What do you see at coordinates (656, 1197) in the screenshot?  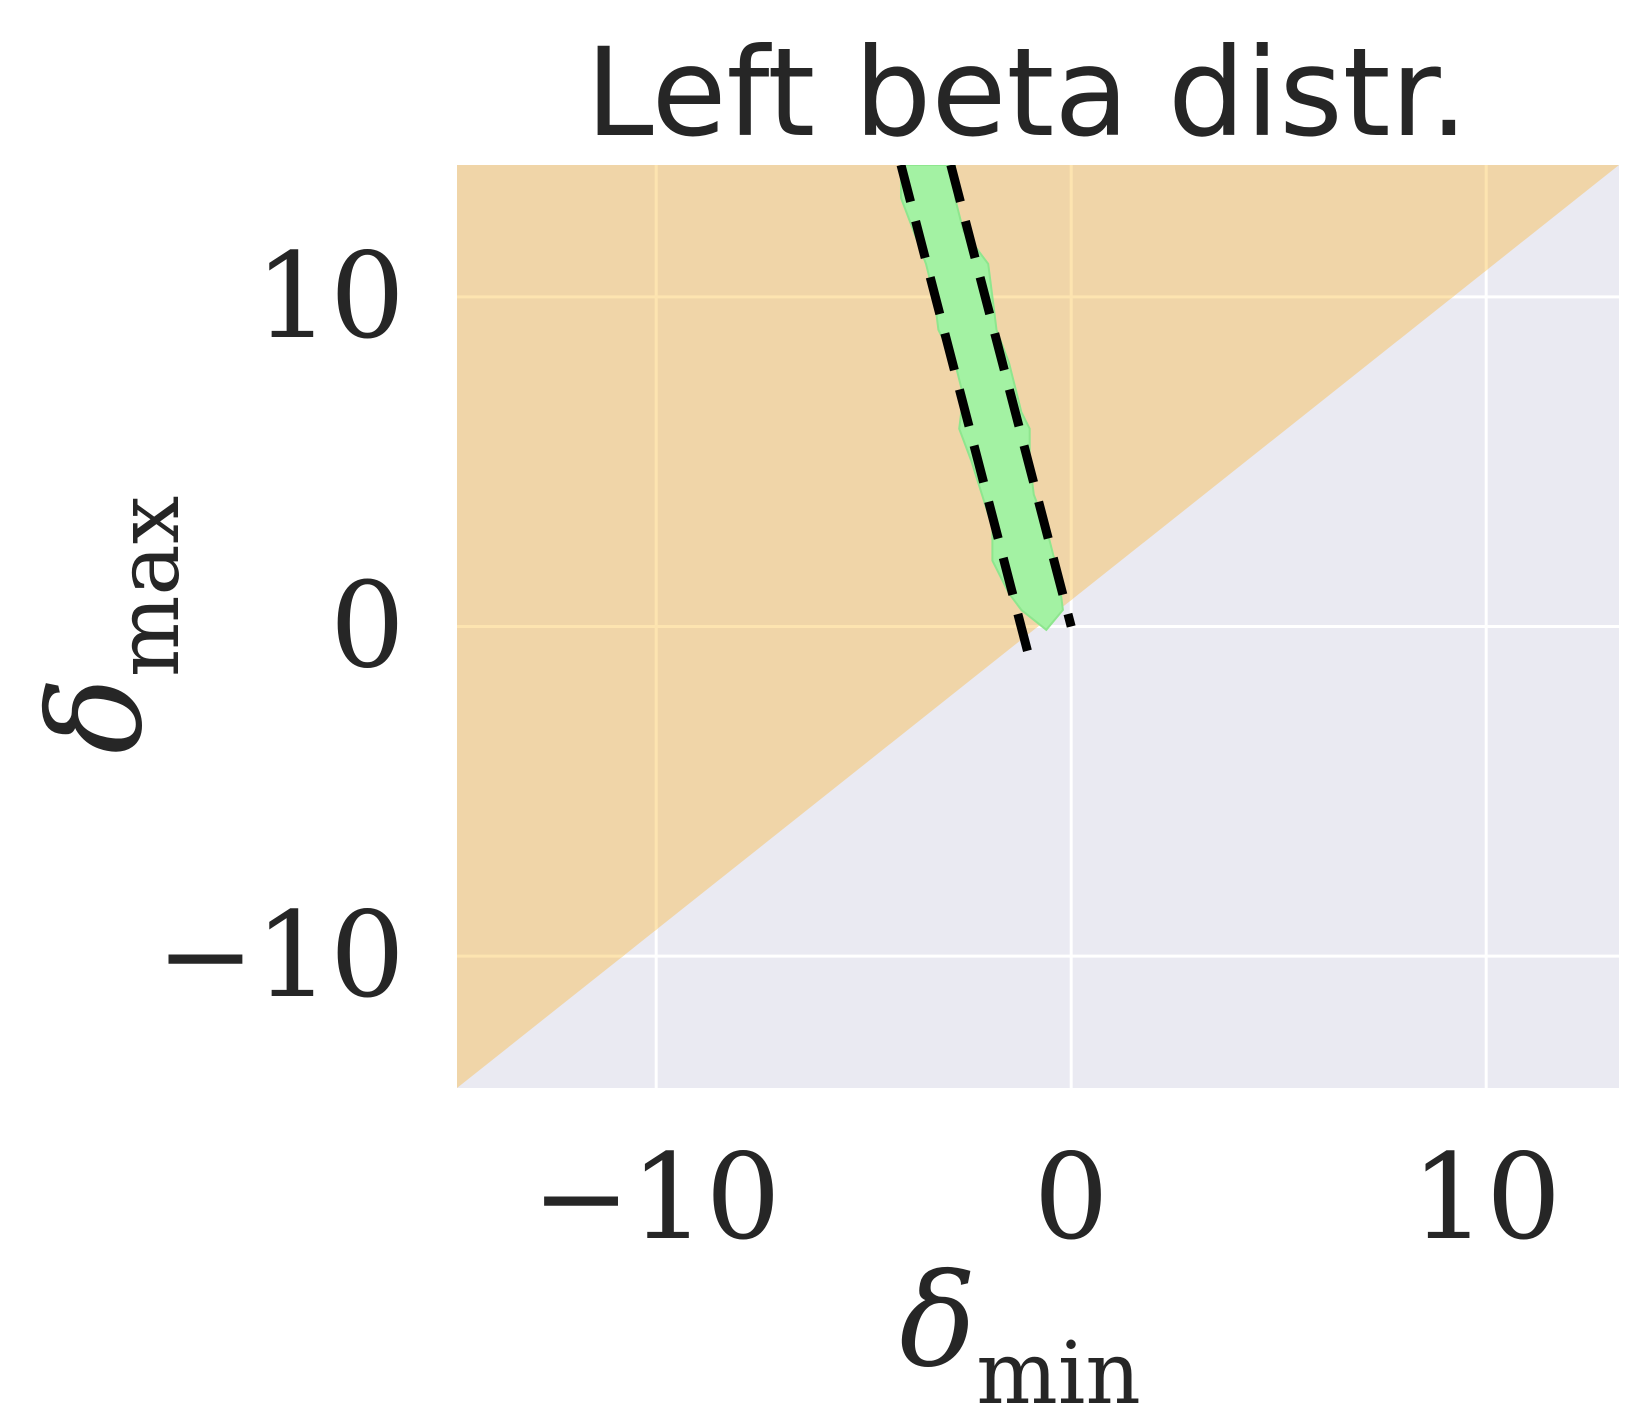 I see `x-tick-label: −10` at bounding box center [656, 1197].